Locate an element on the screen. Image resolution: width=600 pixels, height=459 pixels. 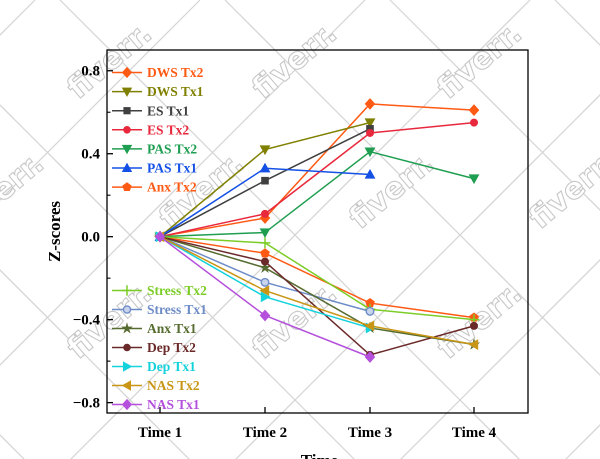
legend-entry: DWS Tx2 is located at coordinates (158, 72).